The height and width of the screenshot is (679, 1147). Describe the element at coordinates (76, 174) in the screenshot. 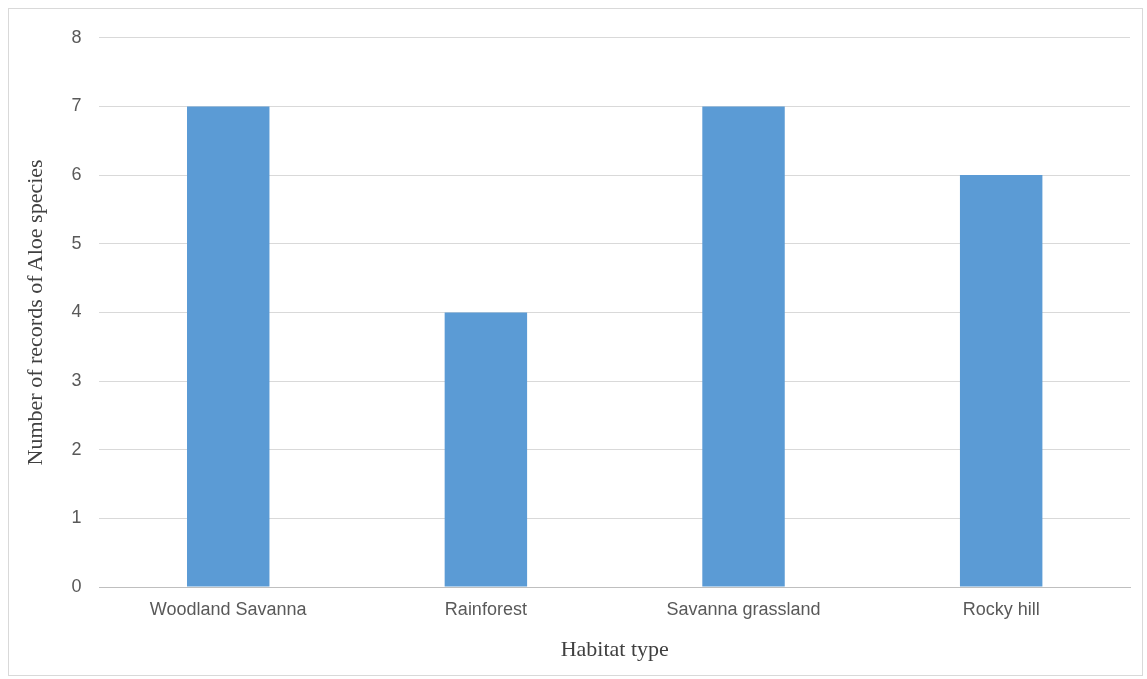

I see `y-tick-label: 6` at that location.